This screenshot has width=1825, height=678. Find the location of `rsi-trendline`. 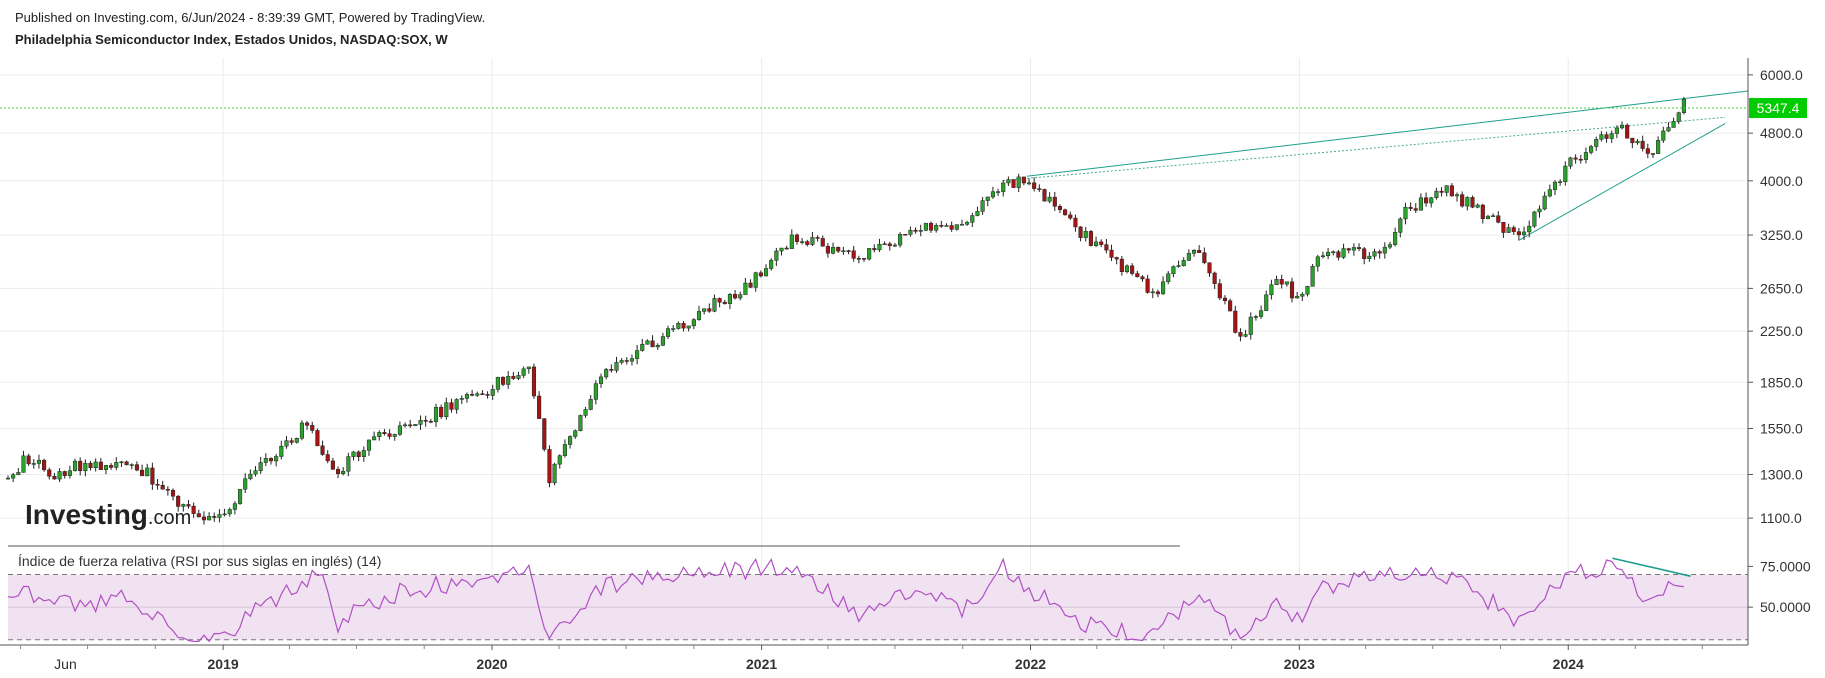

rsi-trendline is located at coordinates (1651, 567).